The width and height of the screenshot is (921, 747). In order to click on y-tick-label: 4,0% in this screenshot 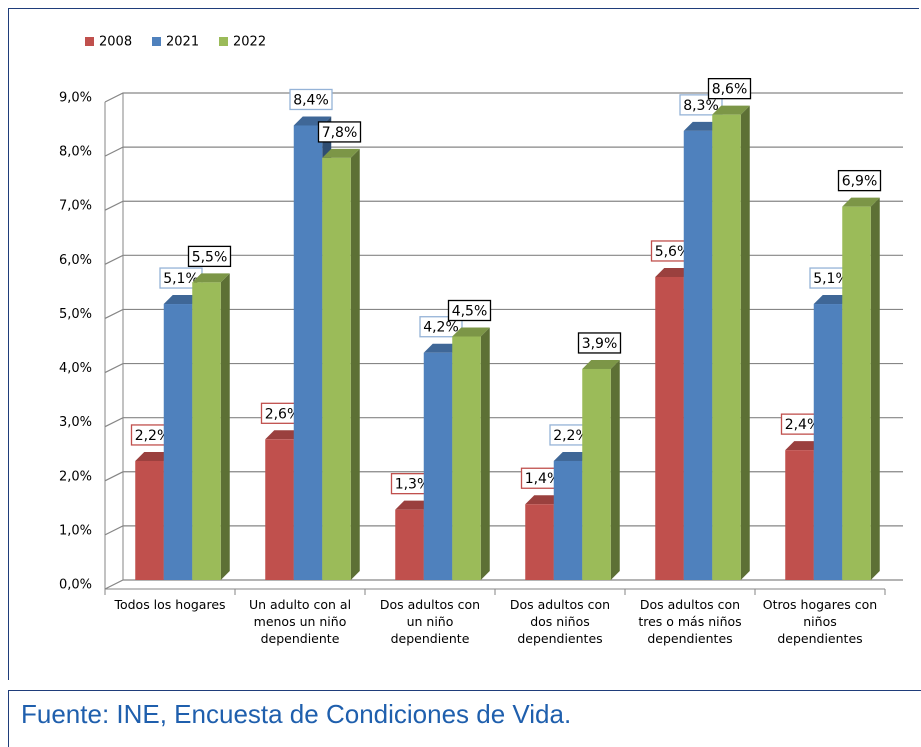, I will do `click(75, 368)`.